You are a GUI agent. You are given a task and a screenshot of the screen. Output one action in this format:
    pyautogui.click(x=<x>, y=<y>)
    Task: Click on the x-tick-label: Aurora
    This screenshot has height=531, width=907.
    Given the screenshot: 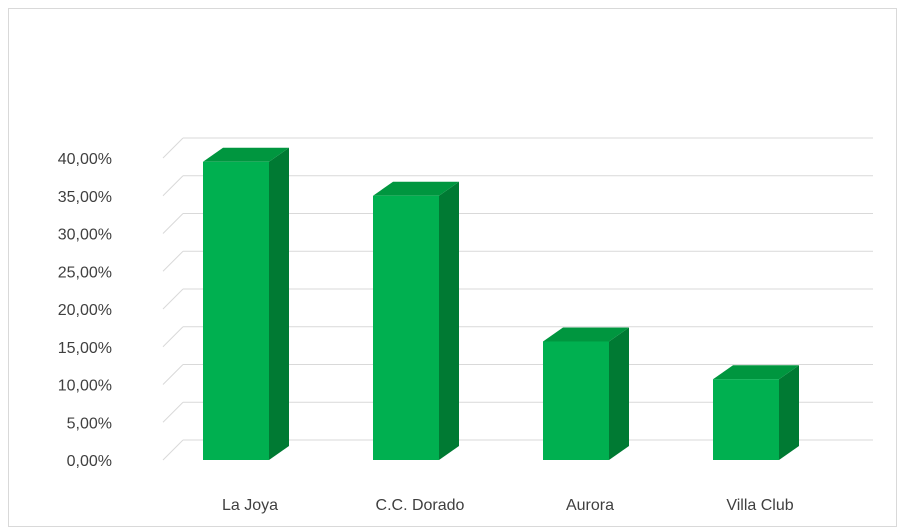 What is the action you would take?
    pyautogui.click(x=590, y=505)
    